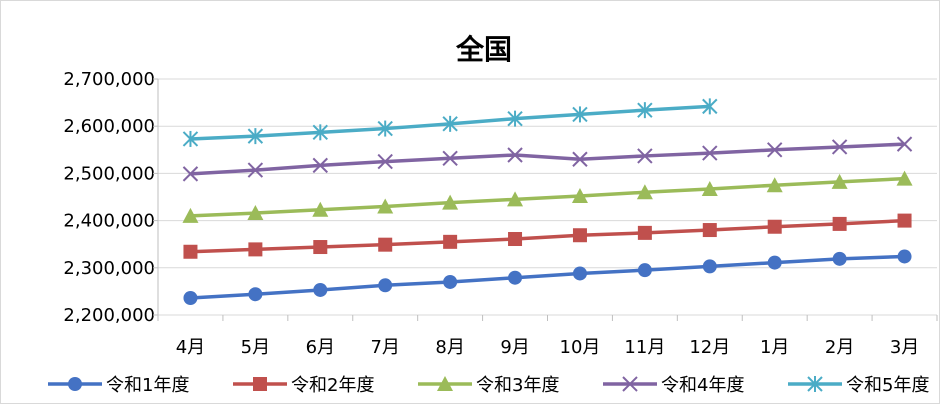 The image size is (940, 404). What do you see at coordinates (774, 347) in the screenshot?
I see `x-tick-label: 1月` at bounding box center [774, 347].